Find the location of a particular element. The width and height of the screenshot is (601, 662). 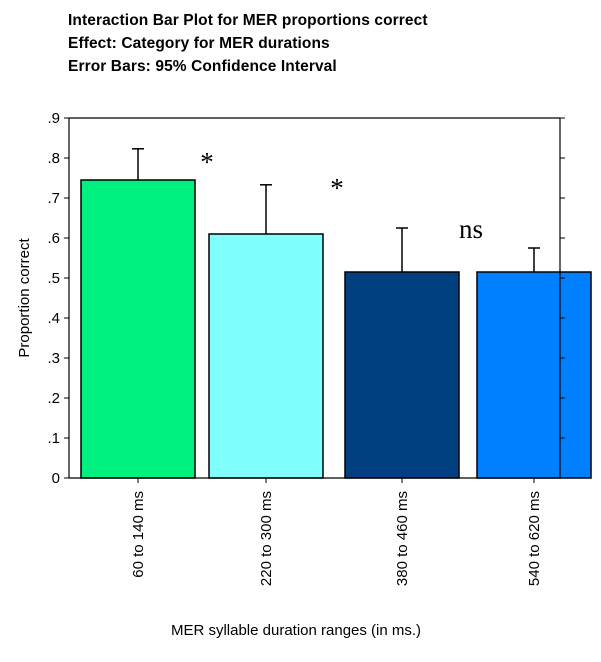

x-tick-label-4: 540 to 620 ms is located at coordinates (534, 538).